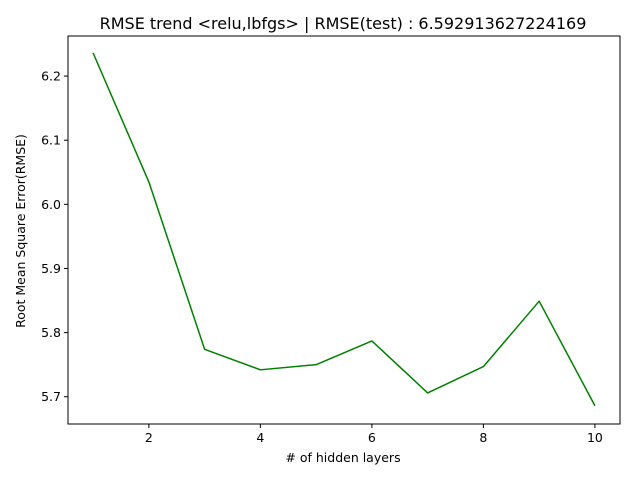  What do you see at coordinates (595, 437) in the screenshot?
I see `x-tick-label: 10` at bounding box center [595, 437].